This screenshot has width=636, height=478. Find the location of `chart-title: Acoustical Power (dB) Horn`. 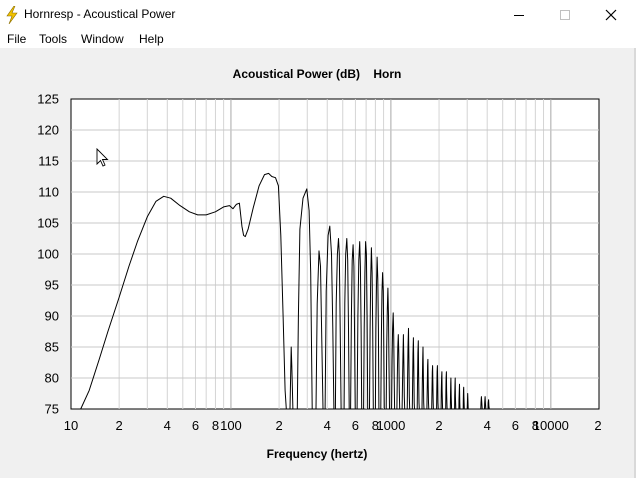

chart-title: Acoustical Power (dB) Horn is located at coordinates (317, 74).